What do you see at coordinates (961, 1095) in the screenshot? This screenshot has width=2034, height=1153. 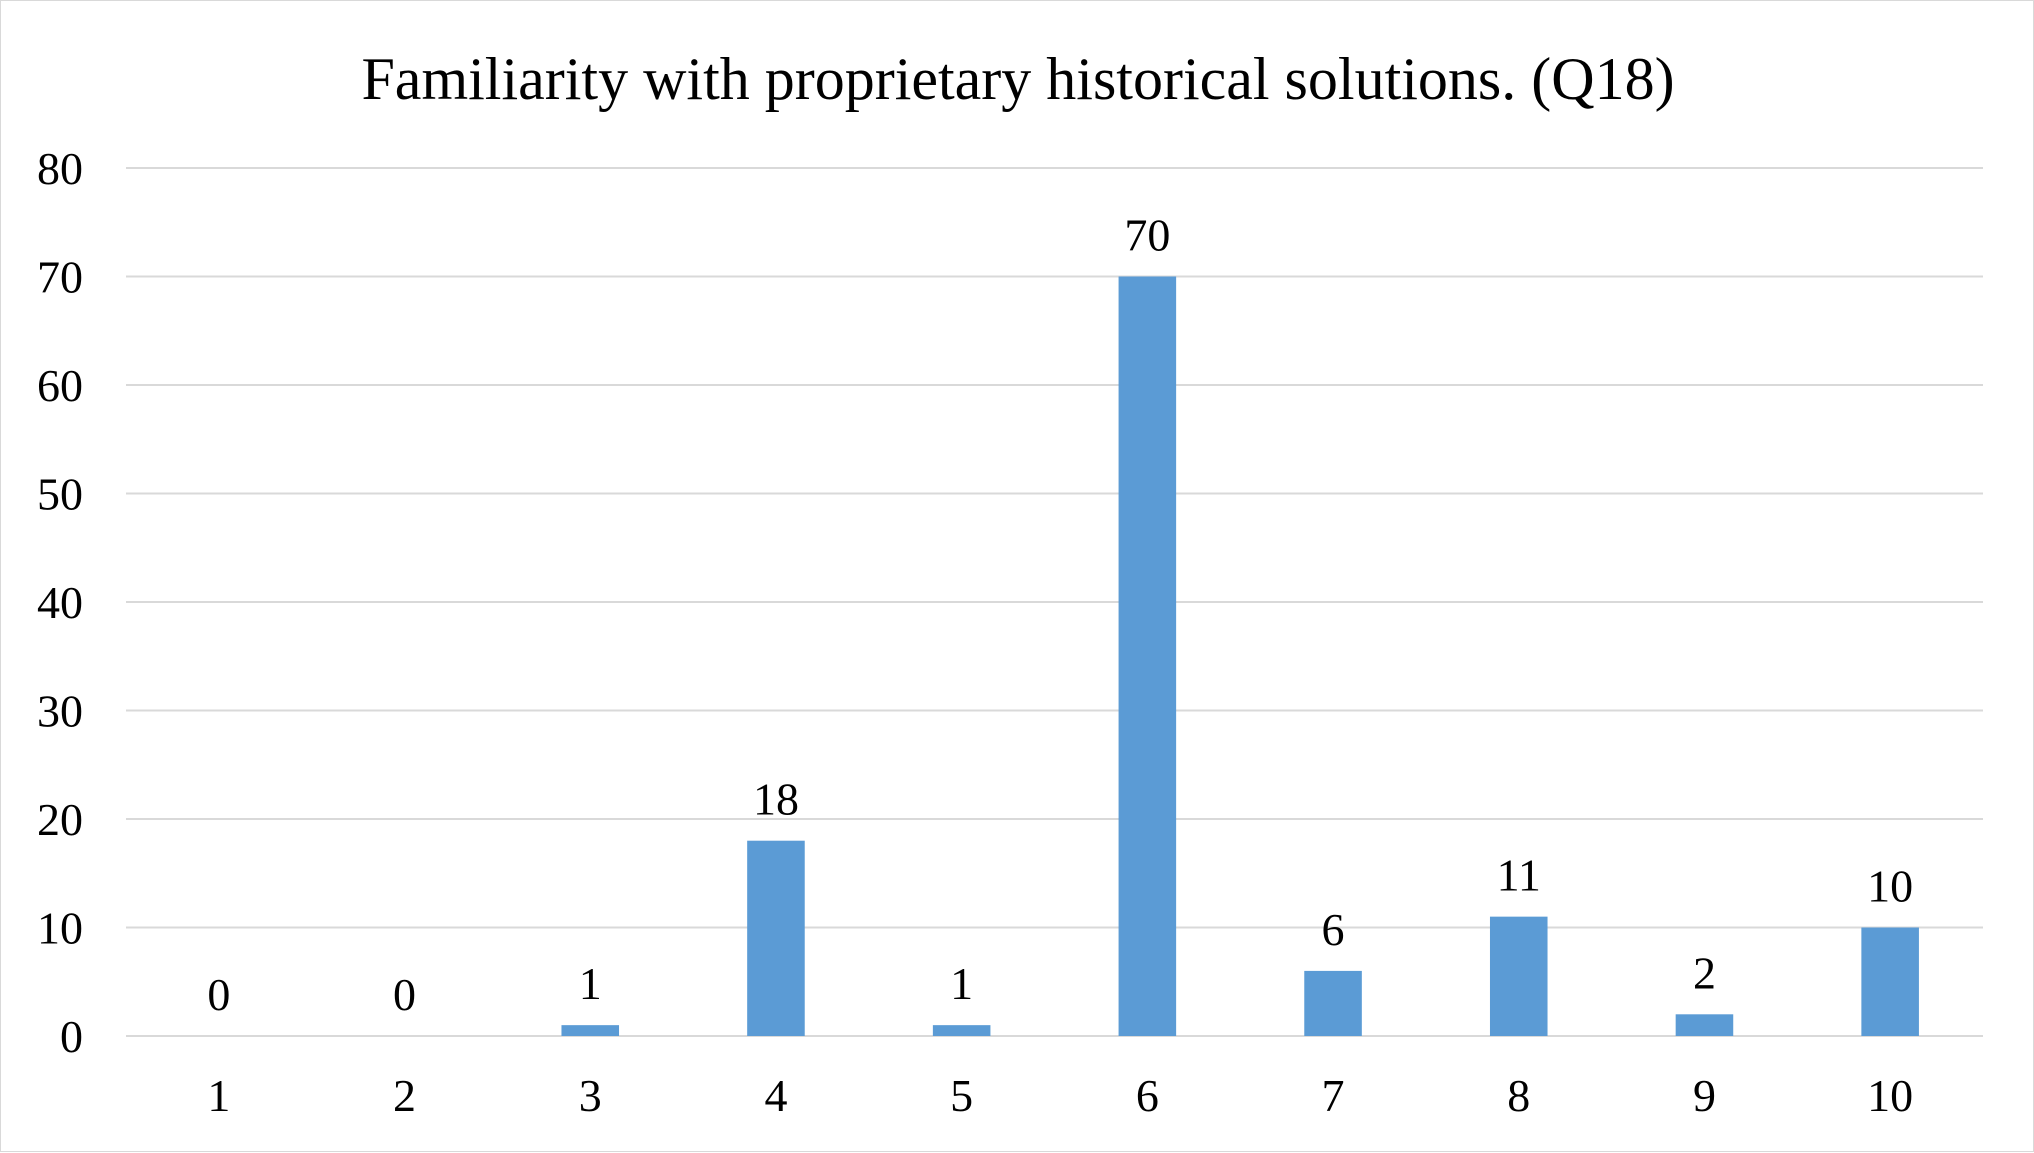 I see `x-tick-label-5: 5` at bounding box center [961, 1095].